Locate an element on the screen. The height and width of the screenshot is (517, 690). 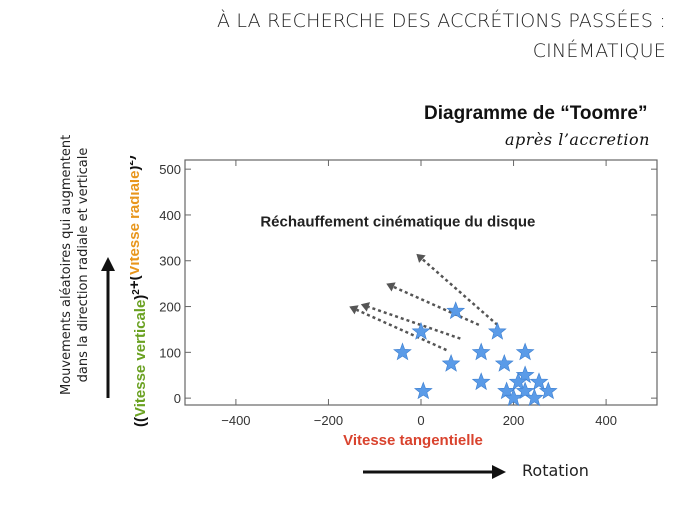
up-arrow-icon is located at coordinates (108, 327).